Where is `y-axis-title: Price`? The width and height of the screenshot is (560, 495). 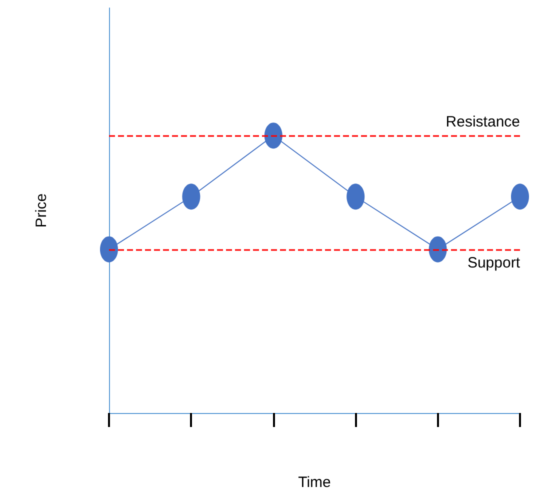
y-axis-title: Price is located at coordinates (41, 210).